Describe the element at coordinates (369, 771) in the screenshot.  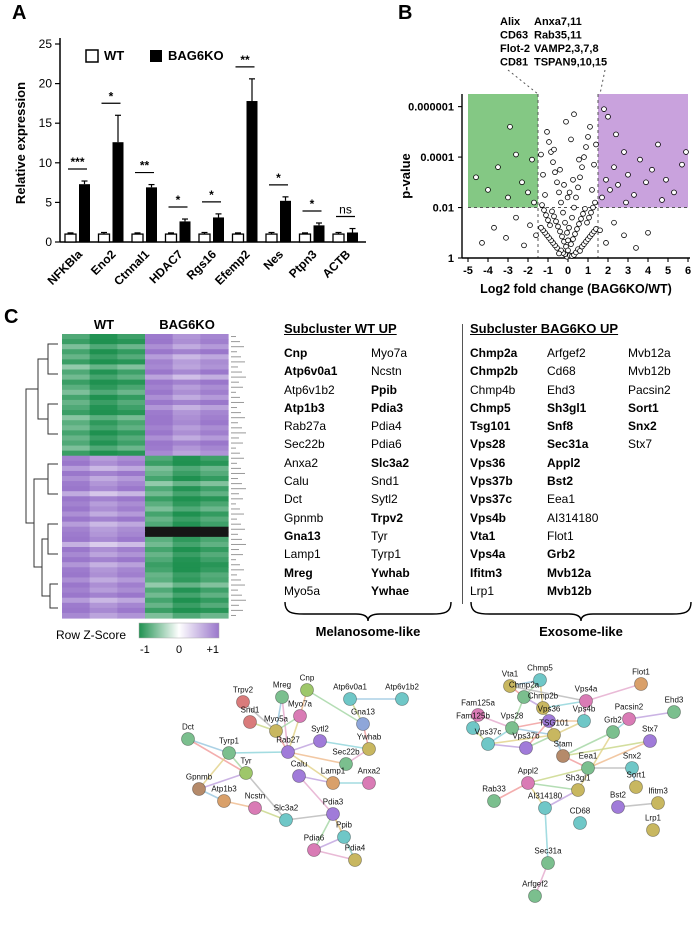
I see `network-node-label: Anxa2` at that location.